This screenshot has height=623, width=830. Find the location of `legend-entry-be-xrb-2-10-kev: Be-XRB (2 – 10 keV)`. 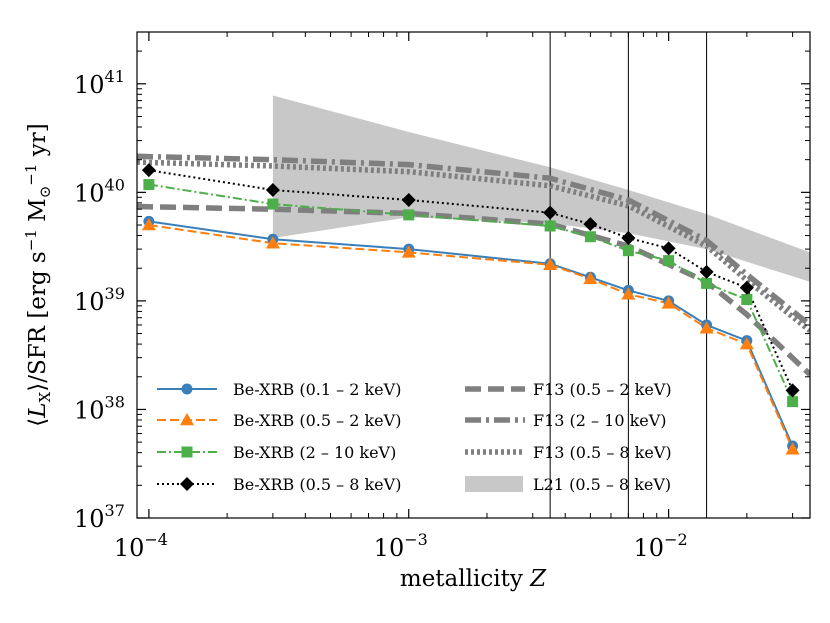

legend-entry-be-xrb-2-10-kev: Be-XRB (2 – 10 keV) is located at coordinates (276, 452).